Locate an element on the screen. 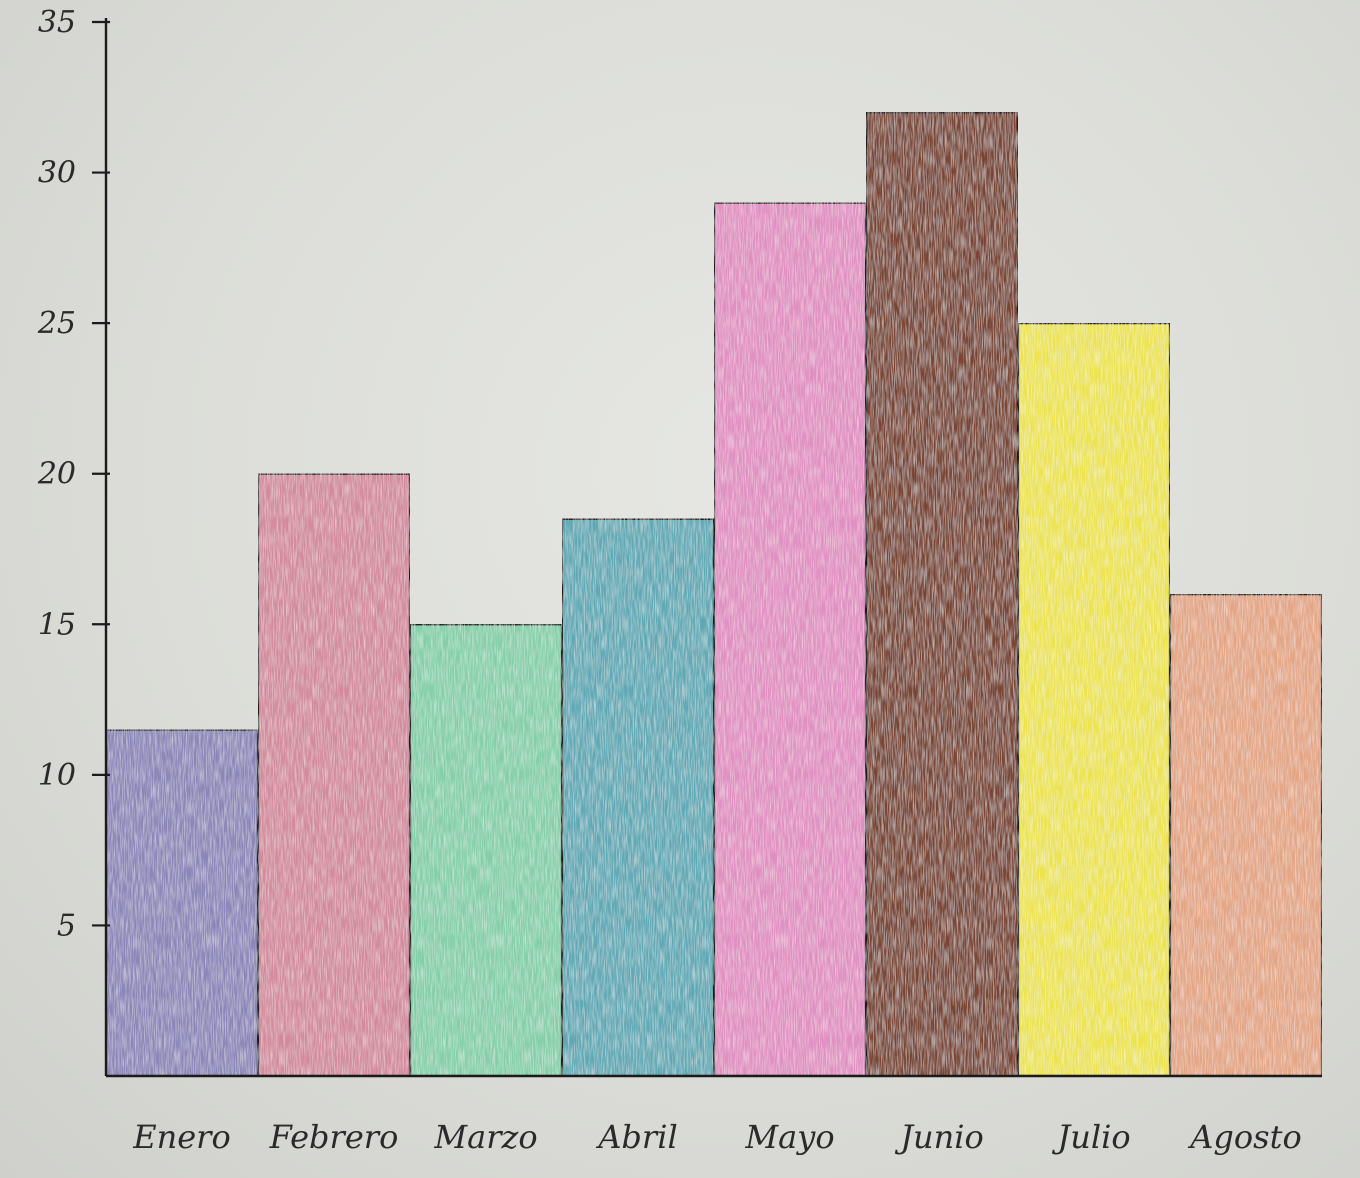 The image size is (1360, 1178). y-tick-label-15: 15 is located at coordinates (57, 624).